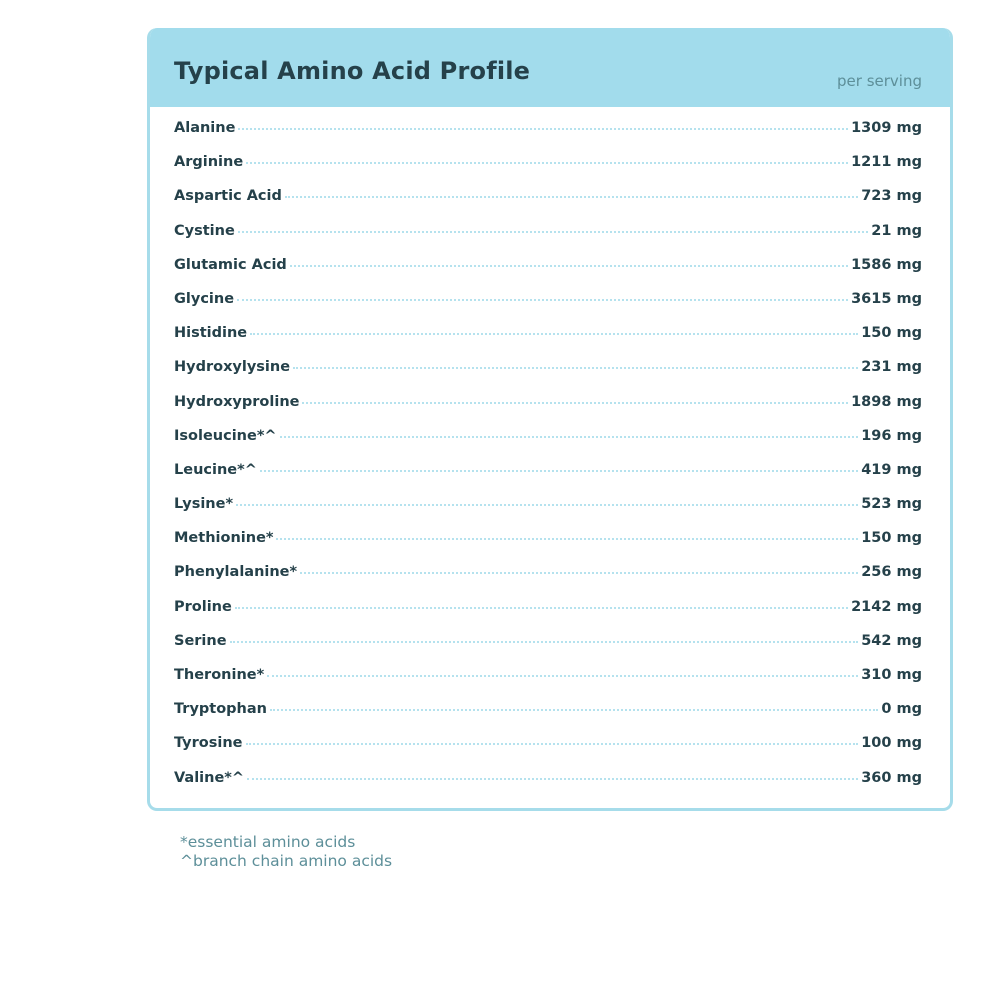  Describe the element at coordinates (550, 67) in the screenshot. I see `card-header: Typical Amino Acid Profile per serving` at that location.